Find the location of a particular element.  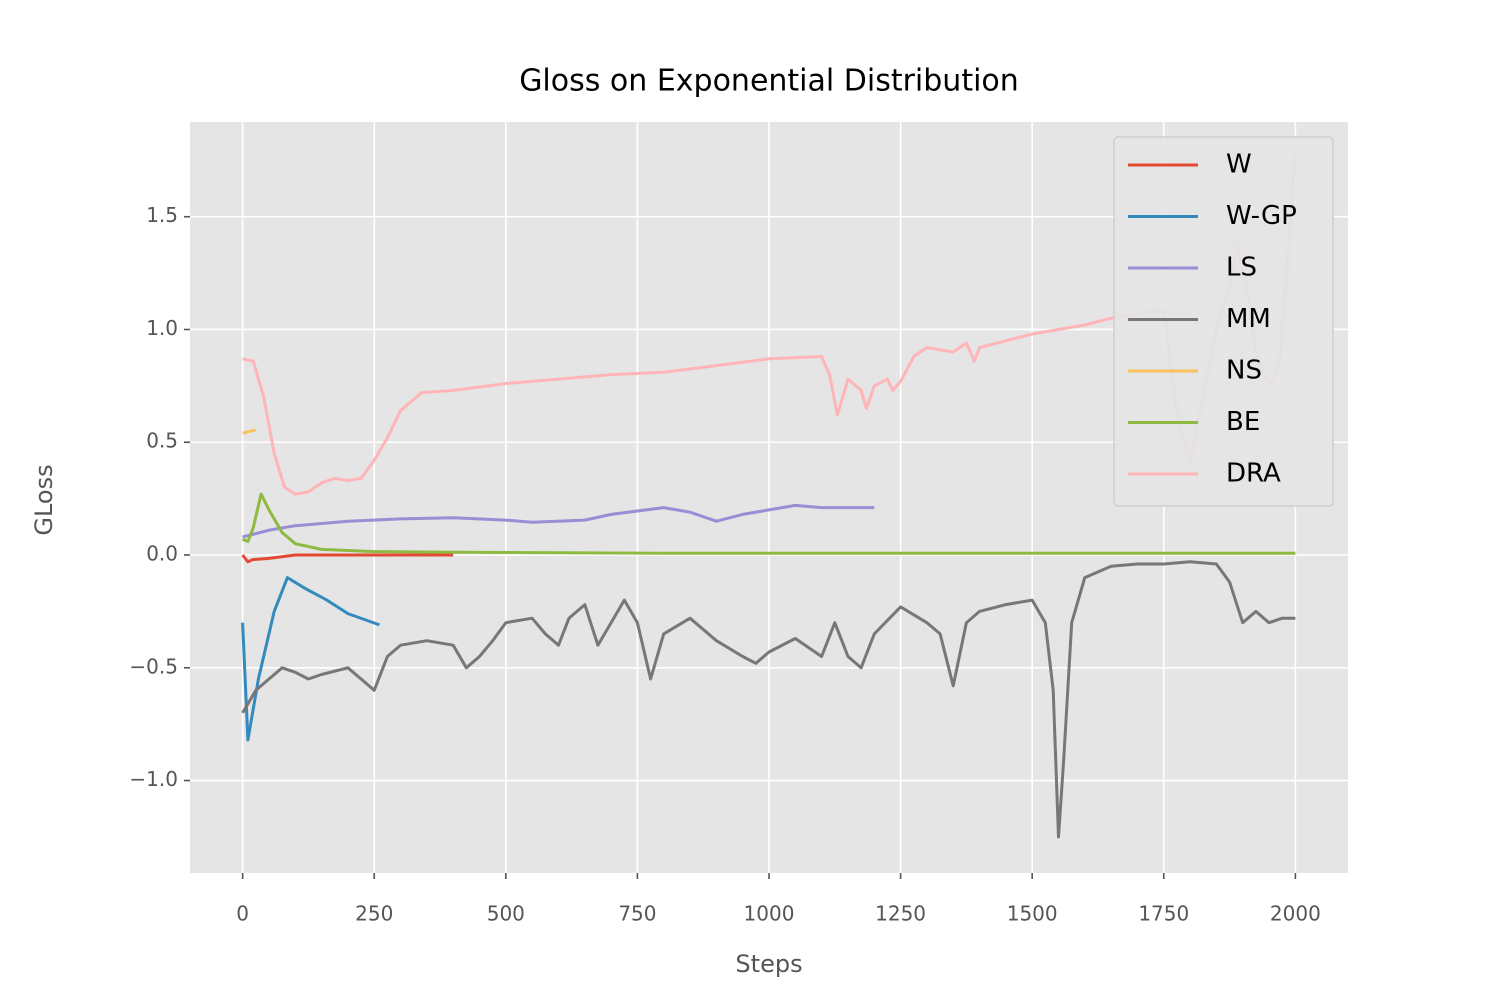

y-axis-label: GLoss is located at coordinates (44, 499).